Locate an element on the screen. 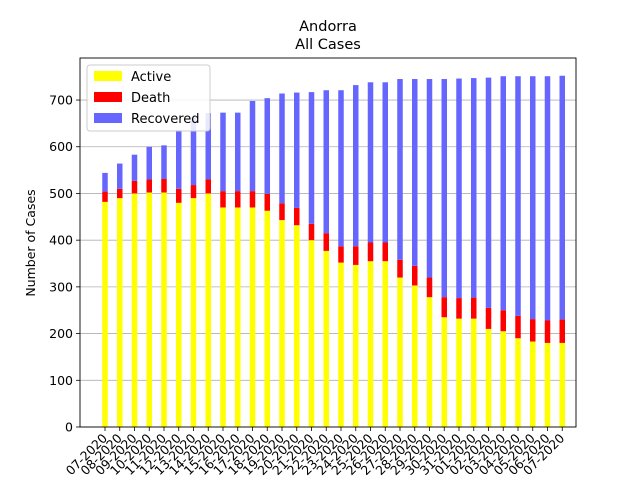  legend-label: Active is located at coordinates (151, 77).